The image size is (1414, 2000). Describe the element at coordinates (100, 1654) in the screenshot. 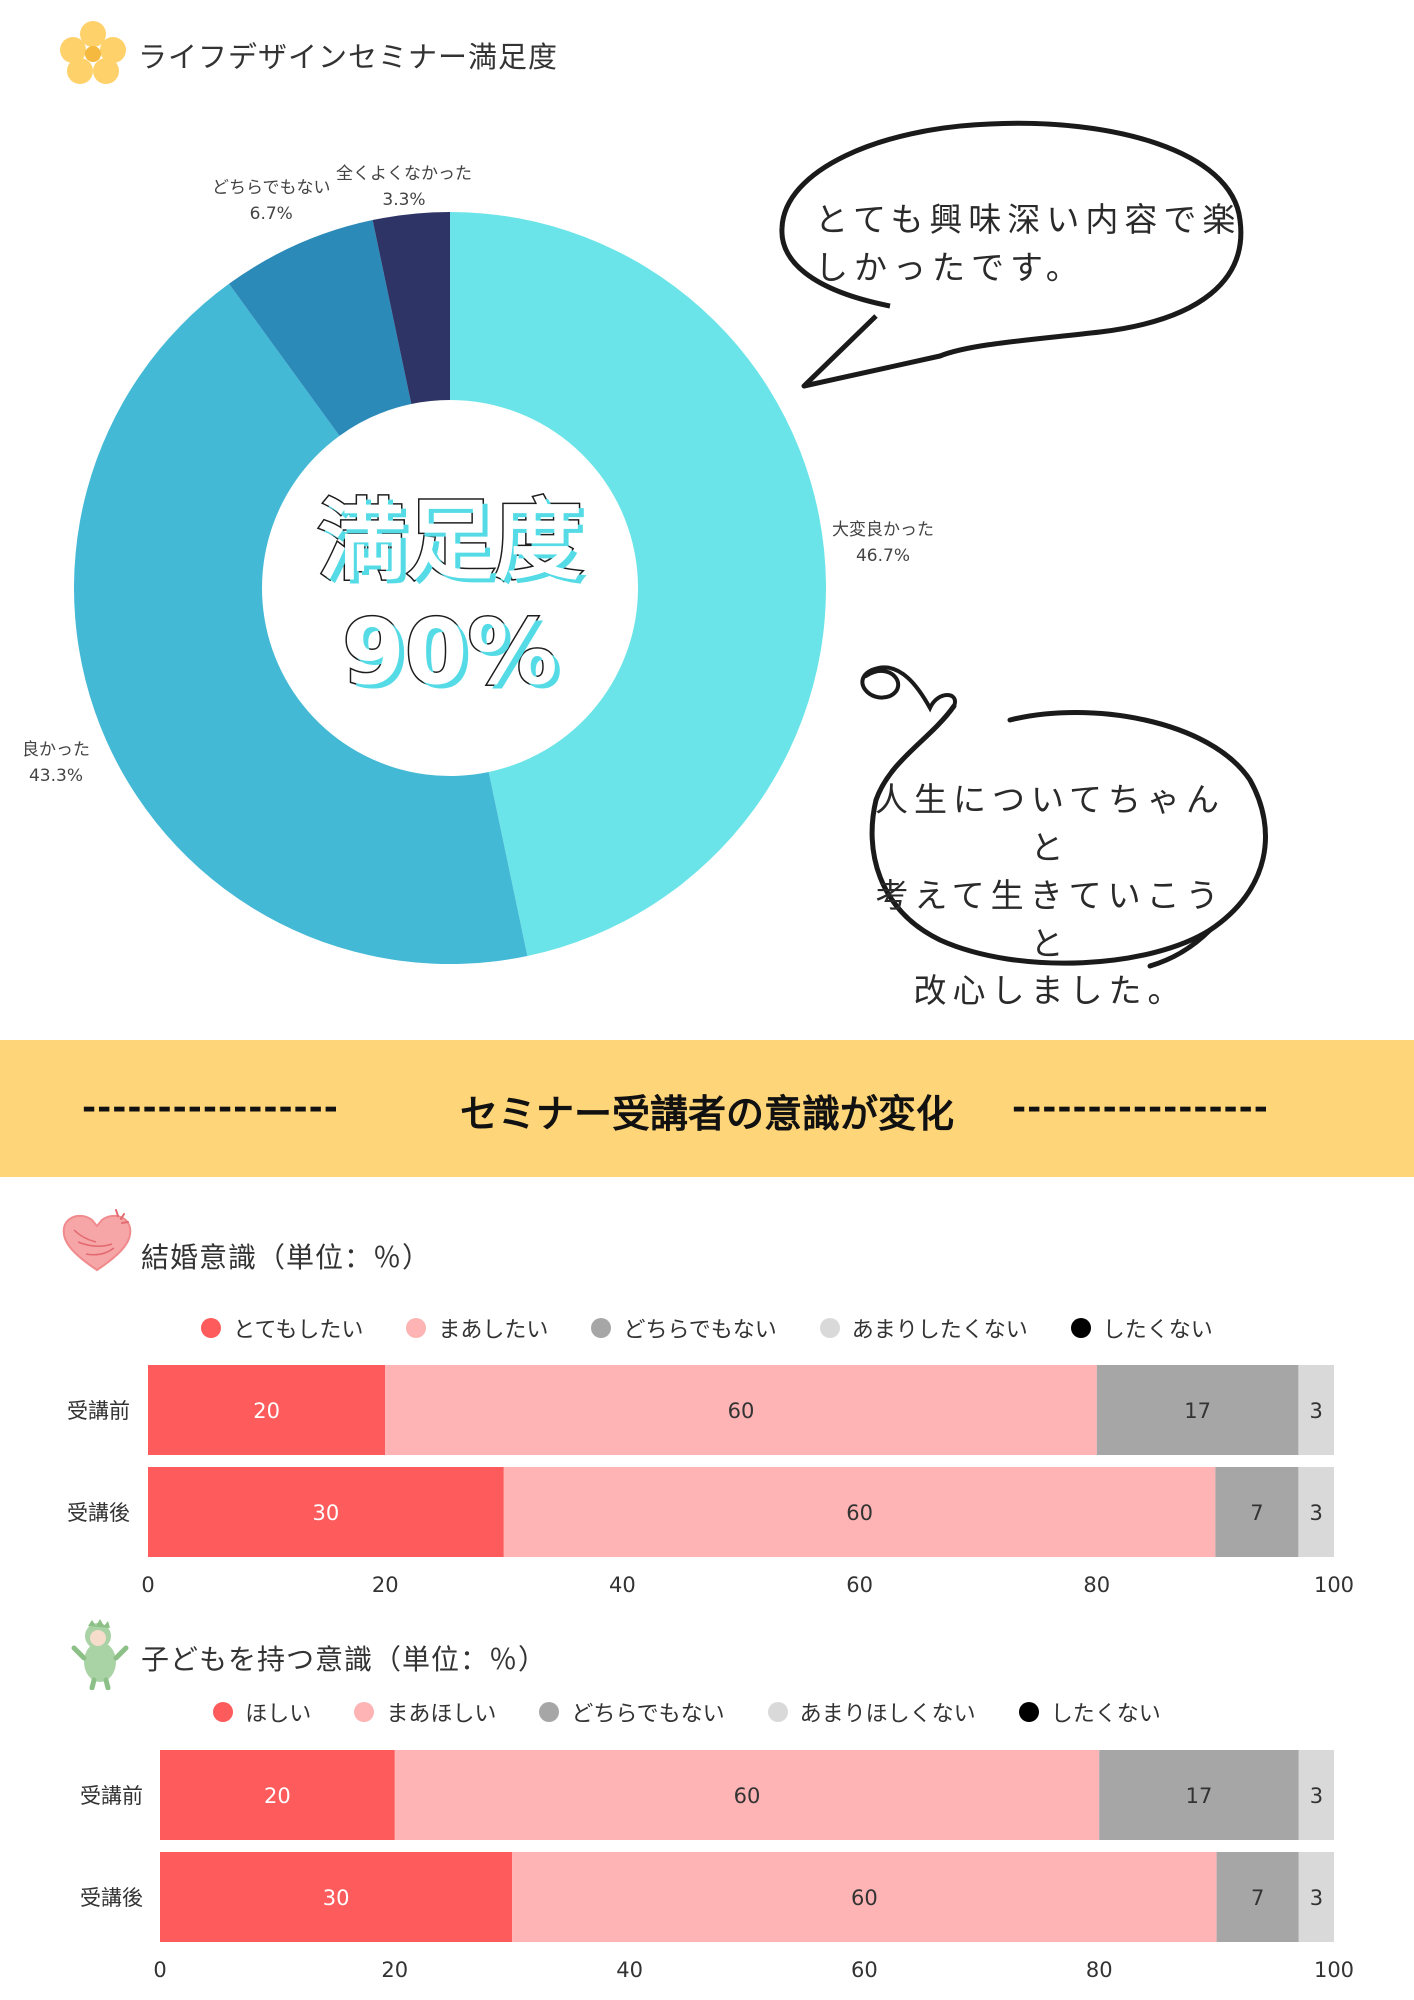

I see `child-dinosaur-icon` at that location.